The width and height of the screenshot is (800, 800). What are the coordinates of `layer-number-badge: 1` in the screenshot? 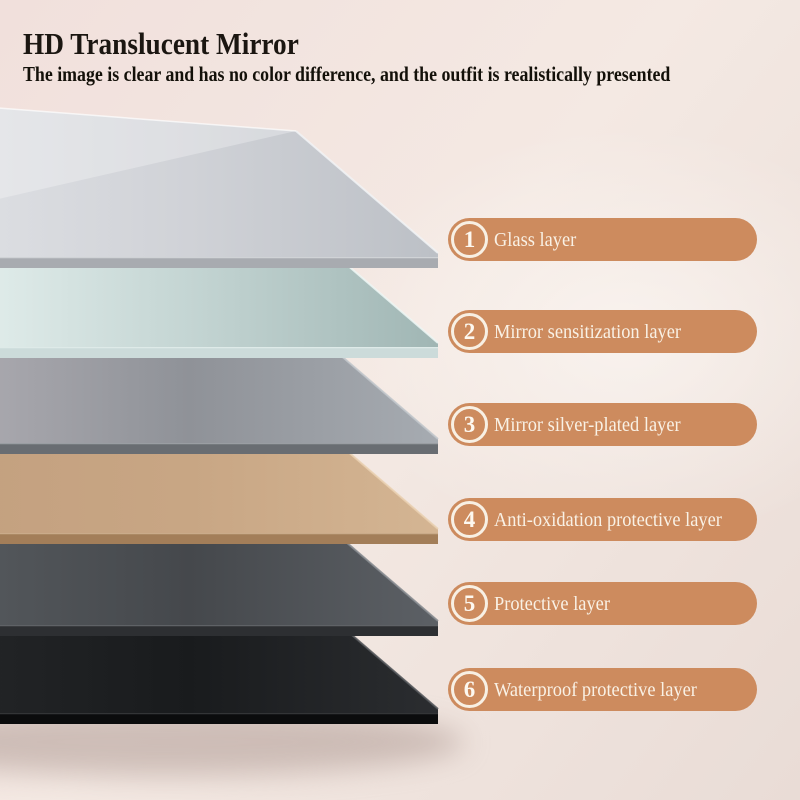 It's located at (469, 239).